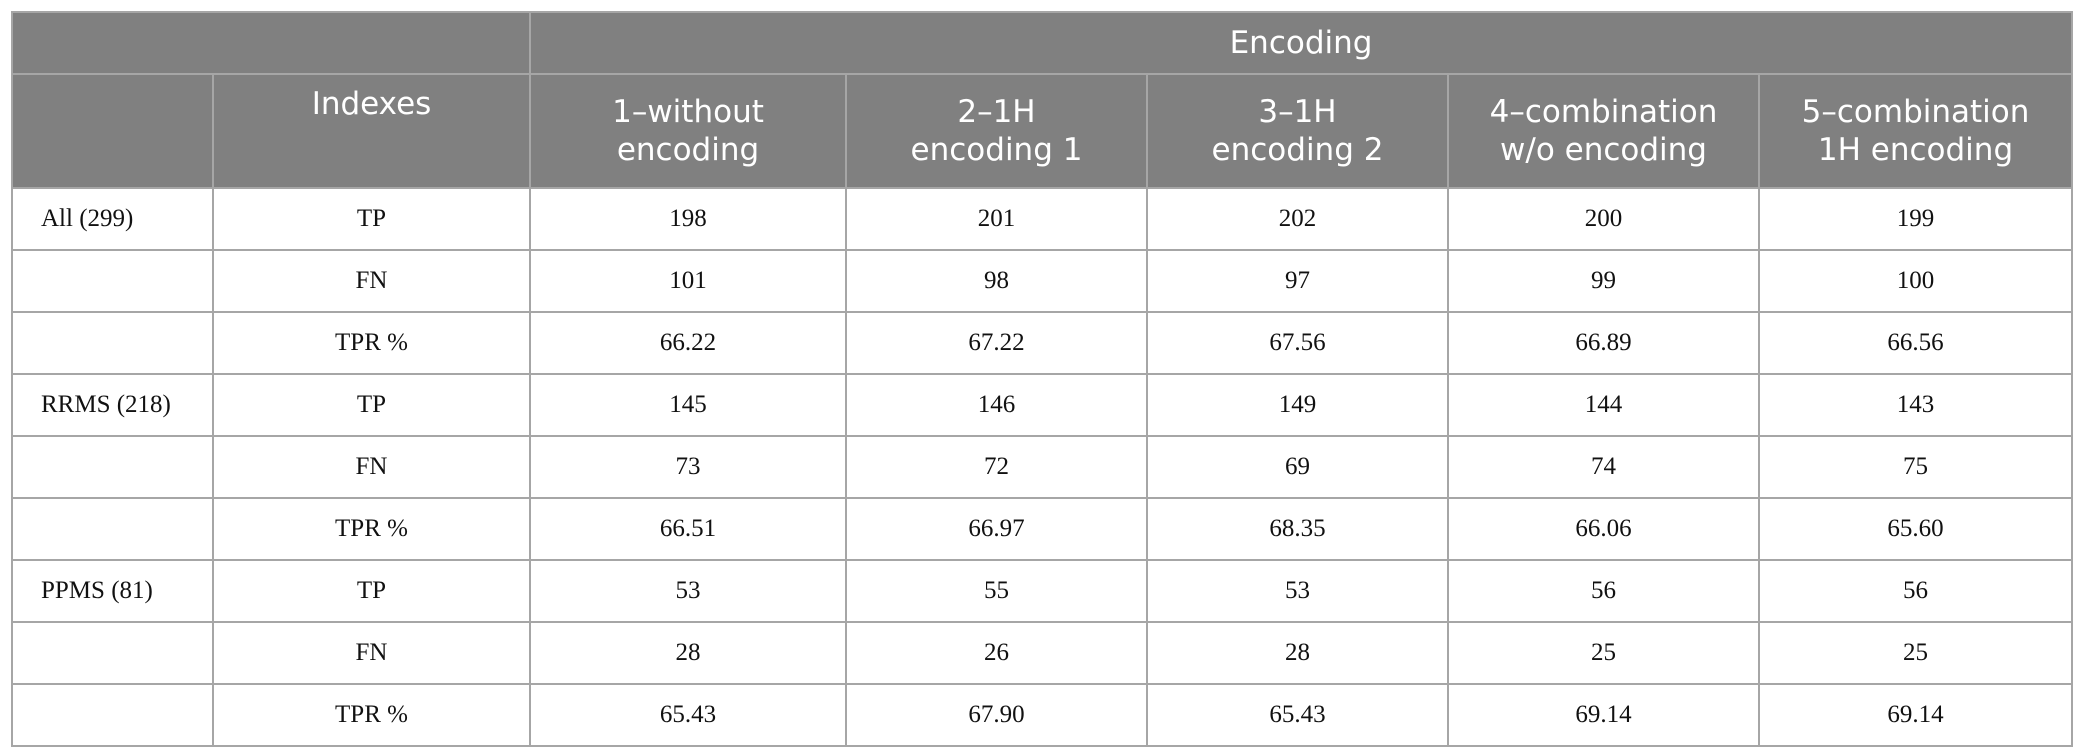 This screenshot has width=2082, height=750. Describe the element at coordinates (688, 281) in the screenshot. I see `value-cell: 101` at that location.